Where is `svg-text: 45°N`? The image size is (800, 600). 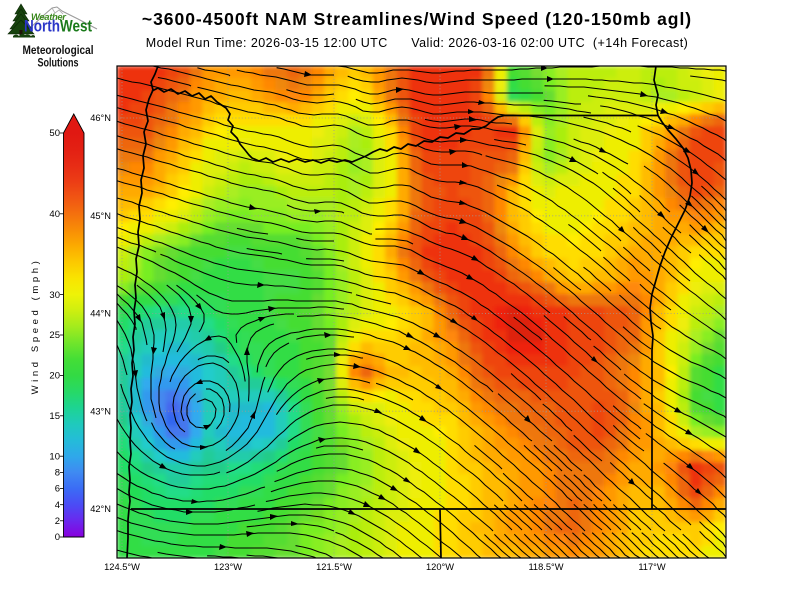
svg-text: 45°N is located at coordinates (100, 216).